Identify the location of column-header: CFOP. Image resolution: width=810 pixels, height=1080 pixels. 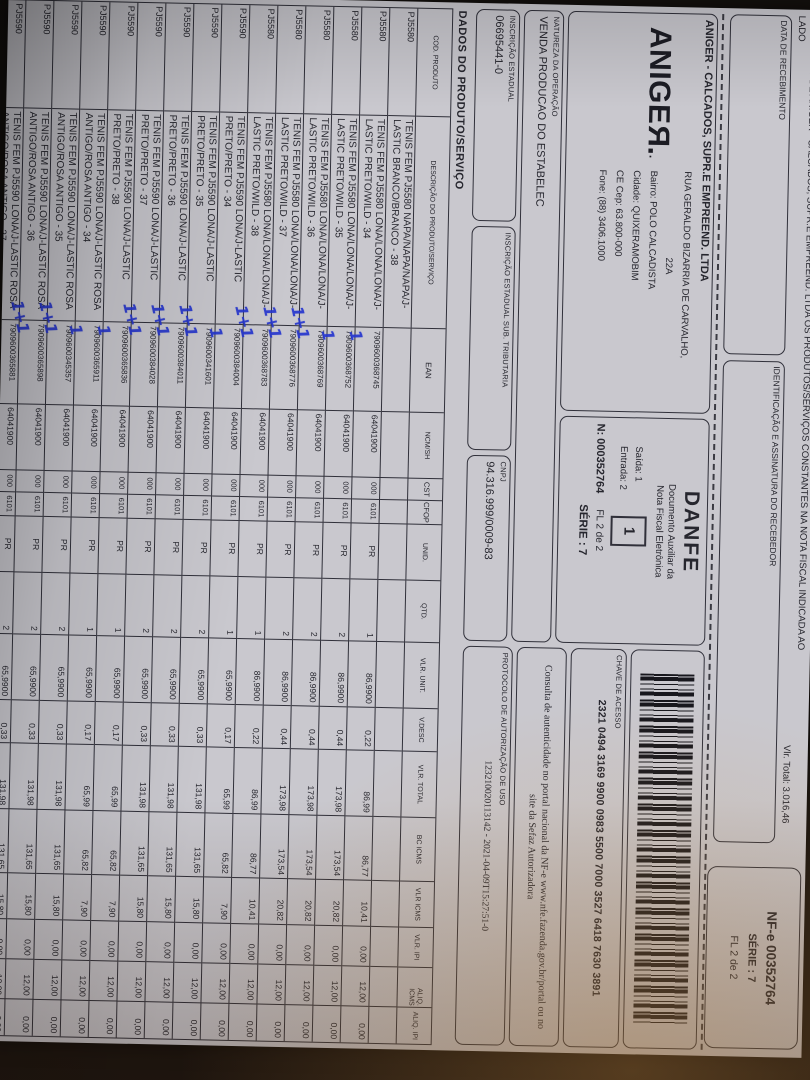
(425, 513).